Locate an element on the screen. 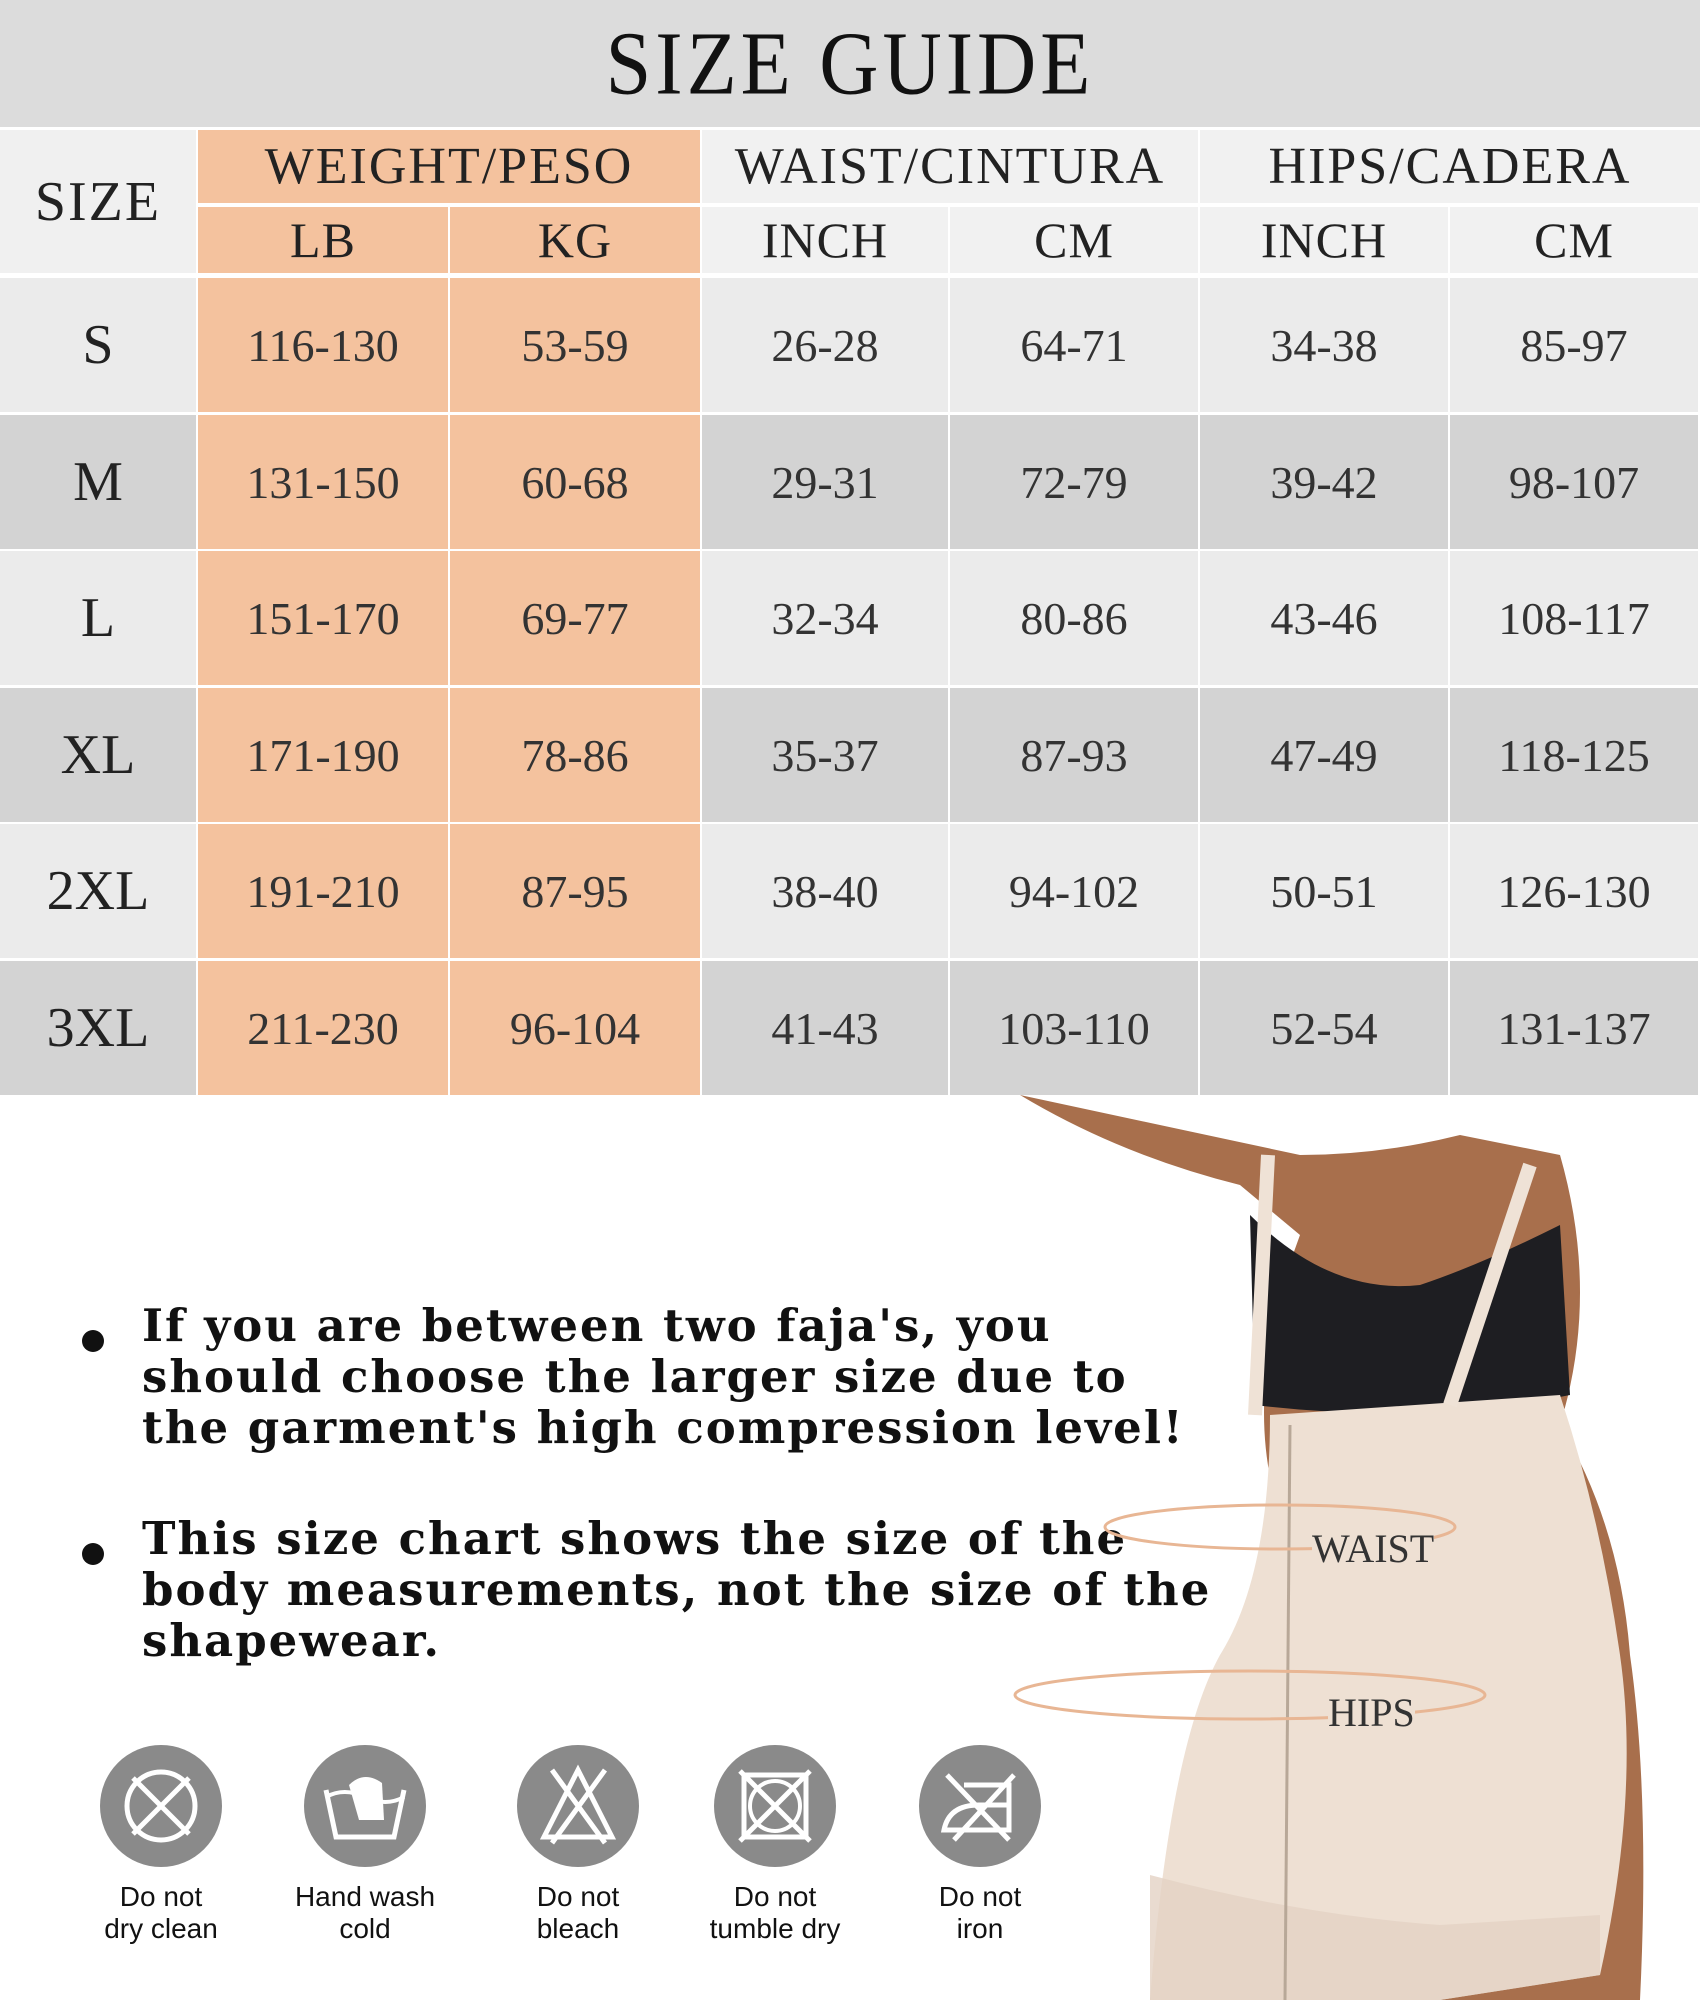 Image resolution: width=1700 pixels, height=2004 pixels. value-cell: 94-102 is located at coordinates (1074, 891).